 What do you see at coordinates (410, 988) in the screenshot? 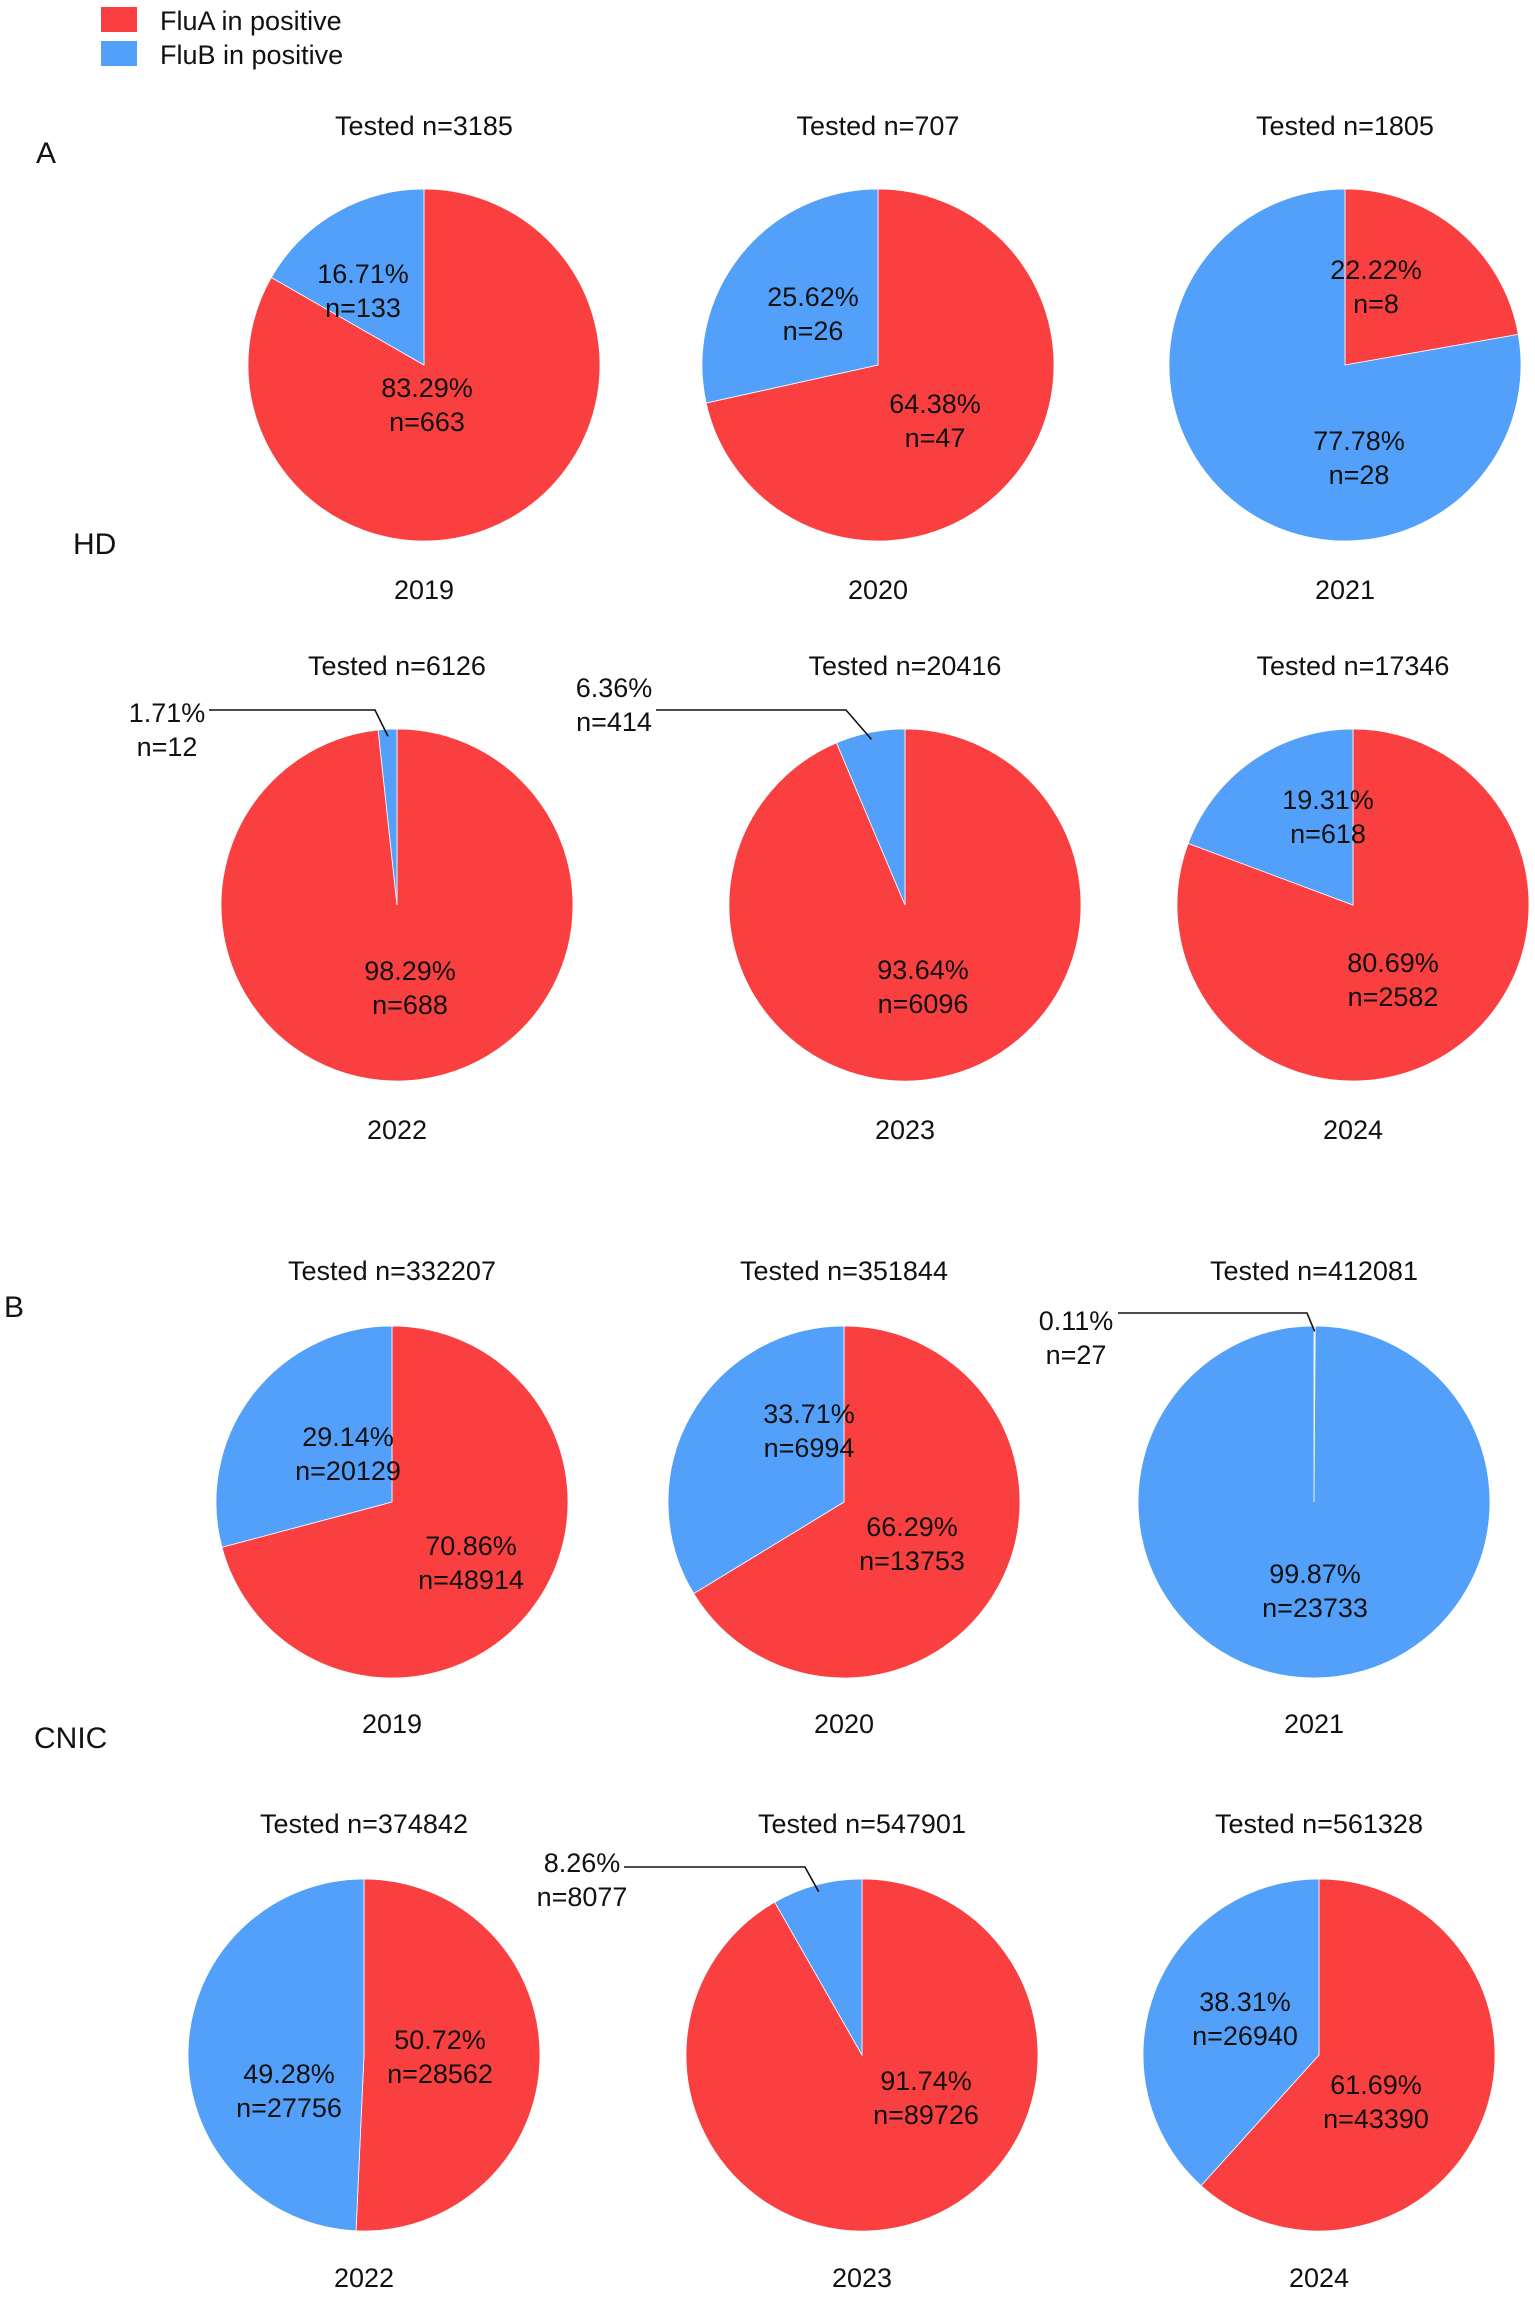
I see `slice-label-flua: 98.29% n=688` at bounding box center [410, 988].